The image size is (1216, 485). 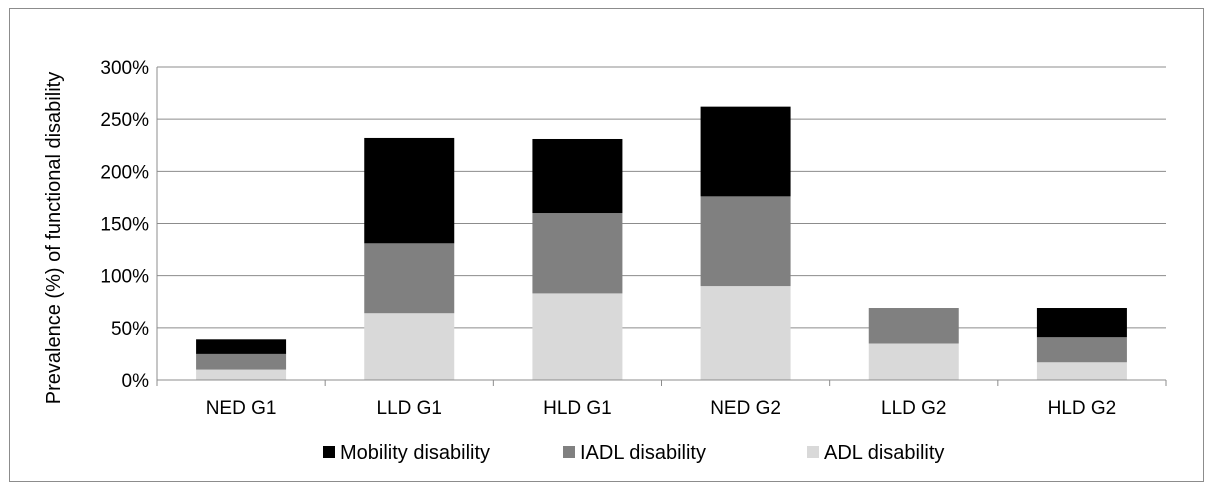 I want to click on y-tick-label: 150%, so click(x=124, y=225).